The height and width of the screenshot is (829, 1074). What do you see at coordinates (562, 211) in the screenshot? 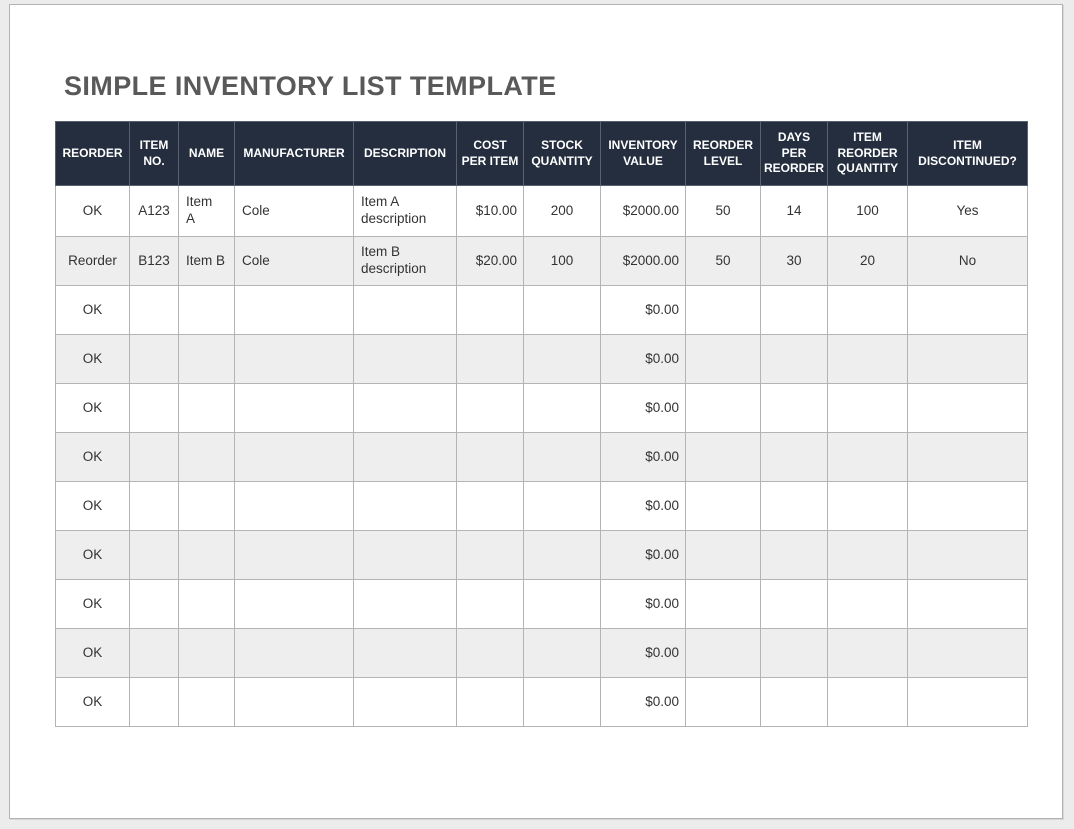
I see `cell-stock_quantity: 200` at bounding box center [562, 211].